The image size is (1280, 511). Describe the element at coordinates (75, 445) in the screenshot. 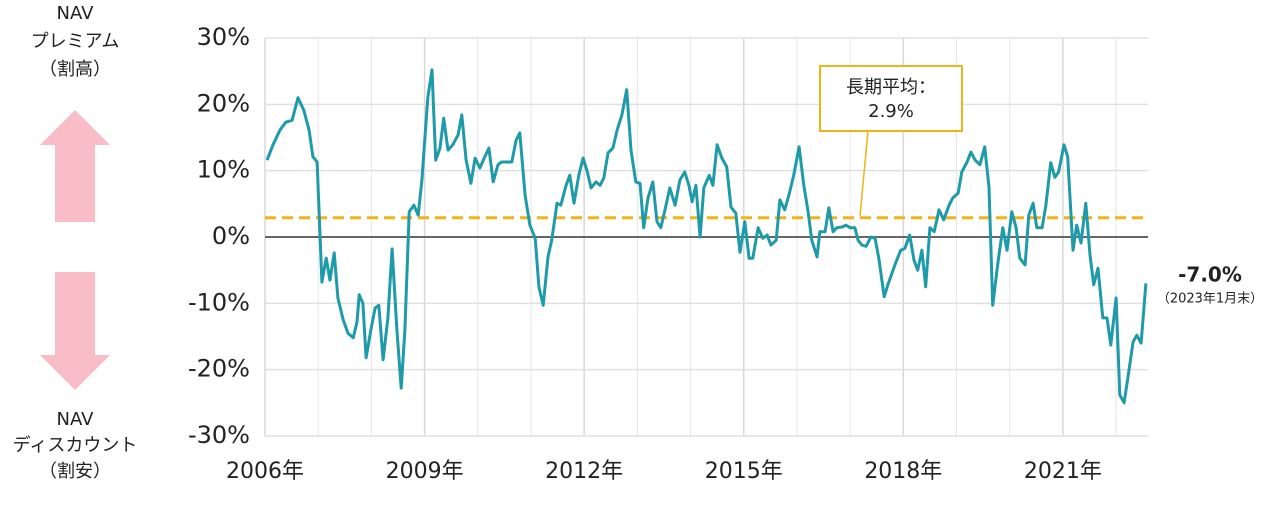

I see `side-label: ディスカウント` at that location.